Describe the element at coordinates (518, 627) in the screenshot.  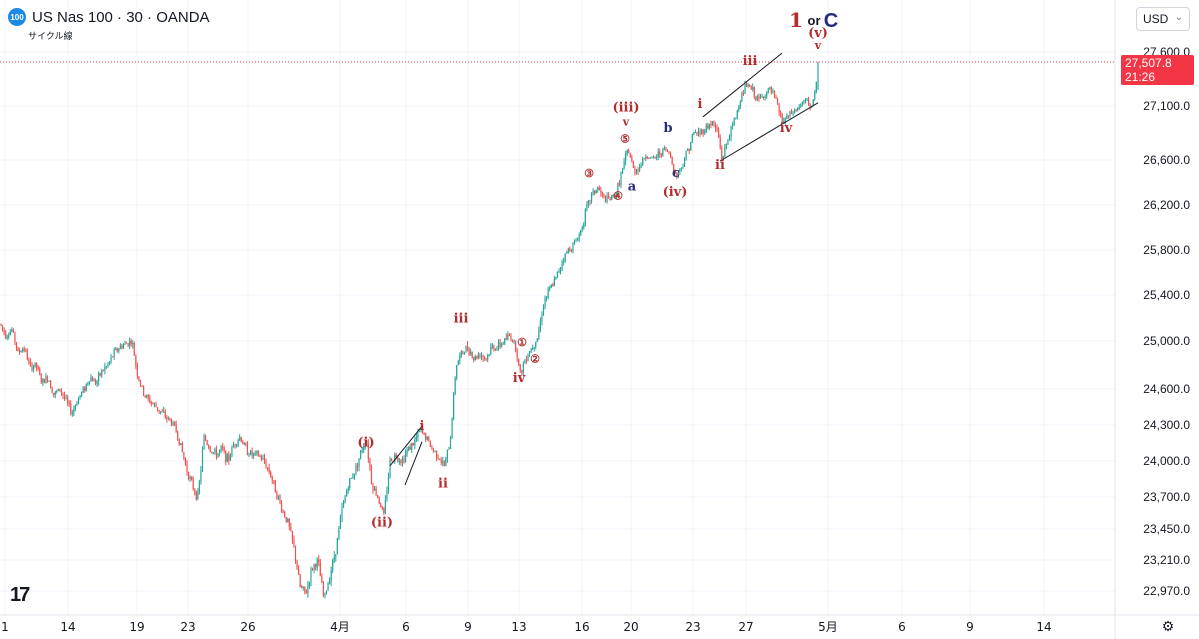
I see `x-tick-label: 13` at that location.